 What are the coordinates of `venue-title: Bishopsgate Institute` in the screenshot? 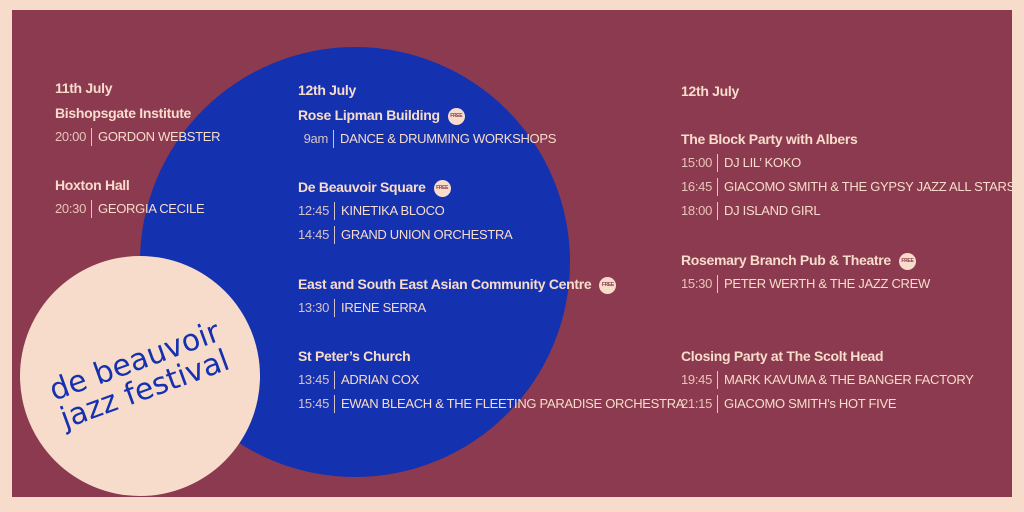 It's located at (123, 113).